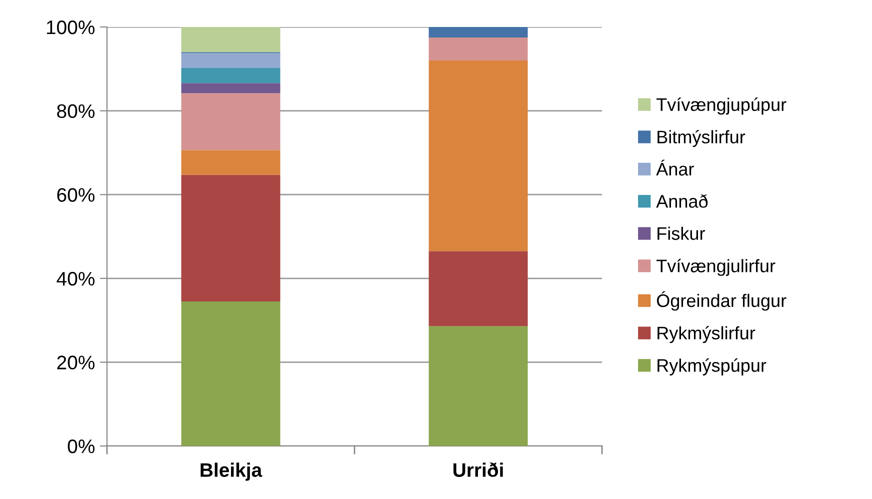  What do you see at coordinates (721, 301) in the screenshot?
I see `legend-label: Ógreindar flugur` at bounding box center [721, 301].